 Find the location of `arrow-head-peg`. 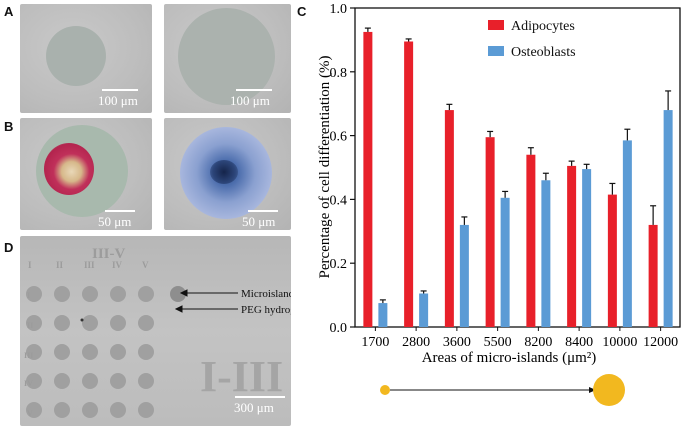

arrow-head-peg is located at coordinates (178, 309).